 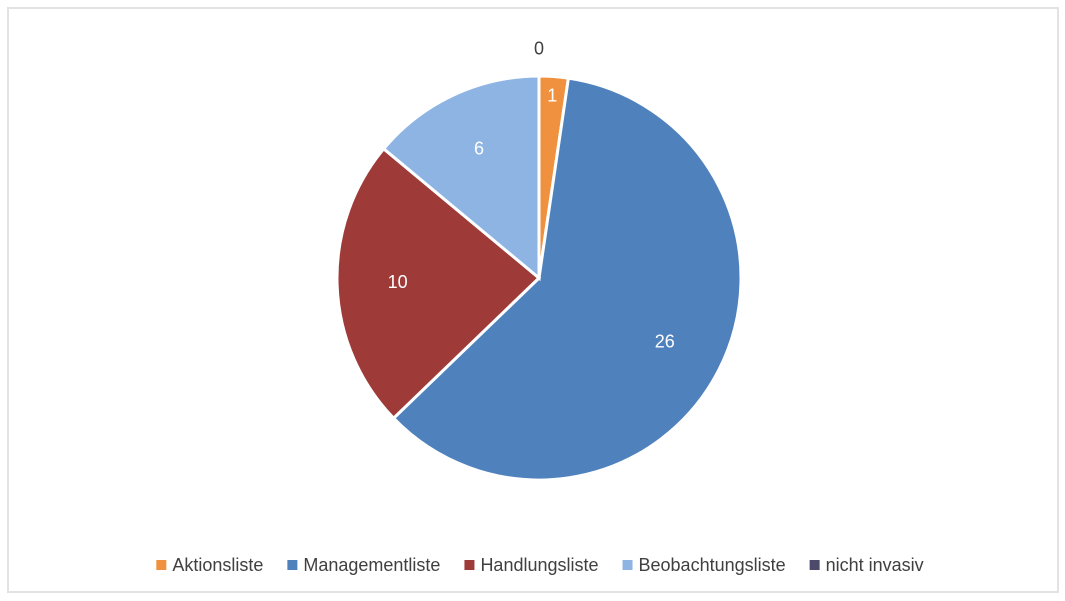 What do you see at coordinates (712, 565) in the screenshot?
I see `legend-label: Beobachtungsliste` at bounding box center [712, 565].